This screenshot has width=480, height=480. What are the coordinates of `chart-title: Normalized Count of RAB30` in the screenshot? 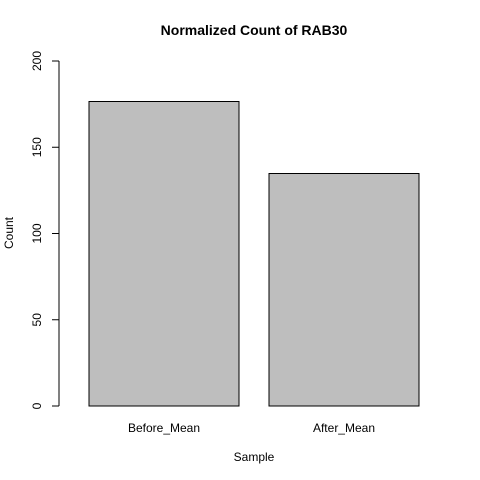 It's located at (254, 30).